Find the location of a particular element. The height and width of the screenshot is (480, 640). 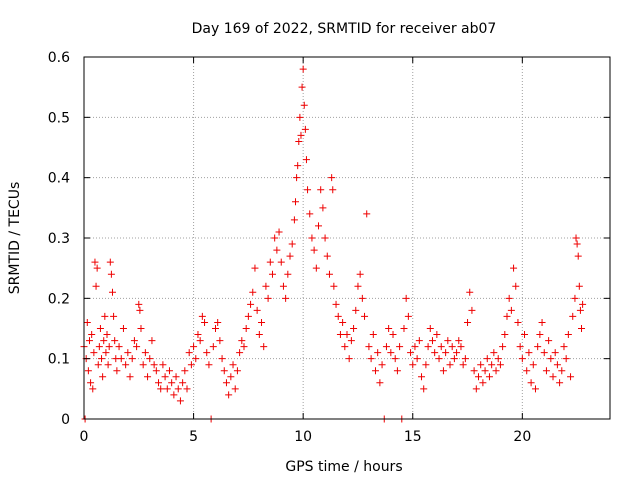

y-tick-label: 0.5 is located at coordinates (59, 118).